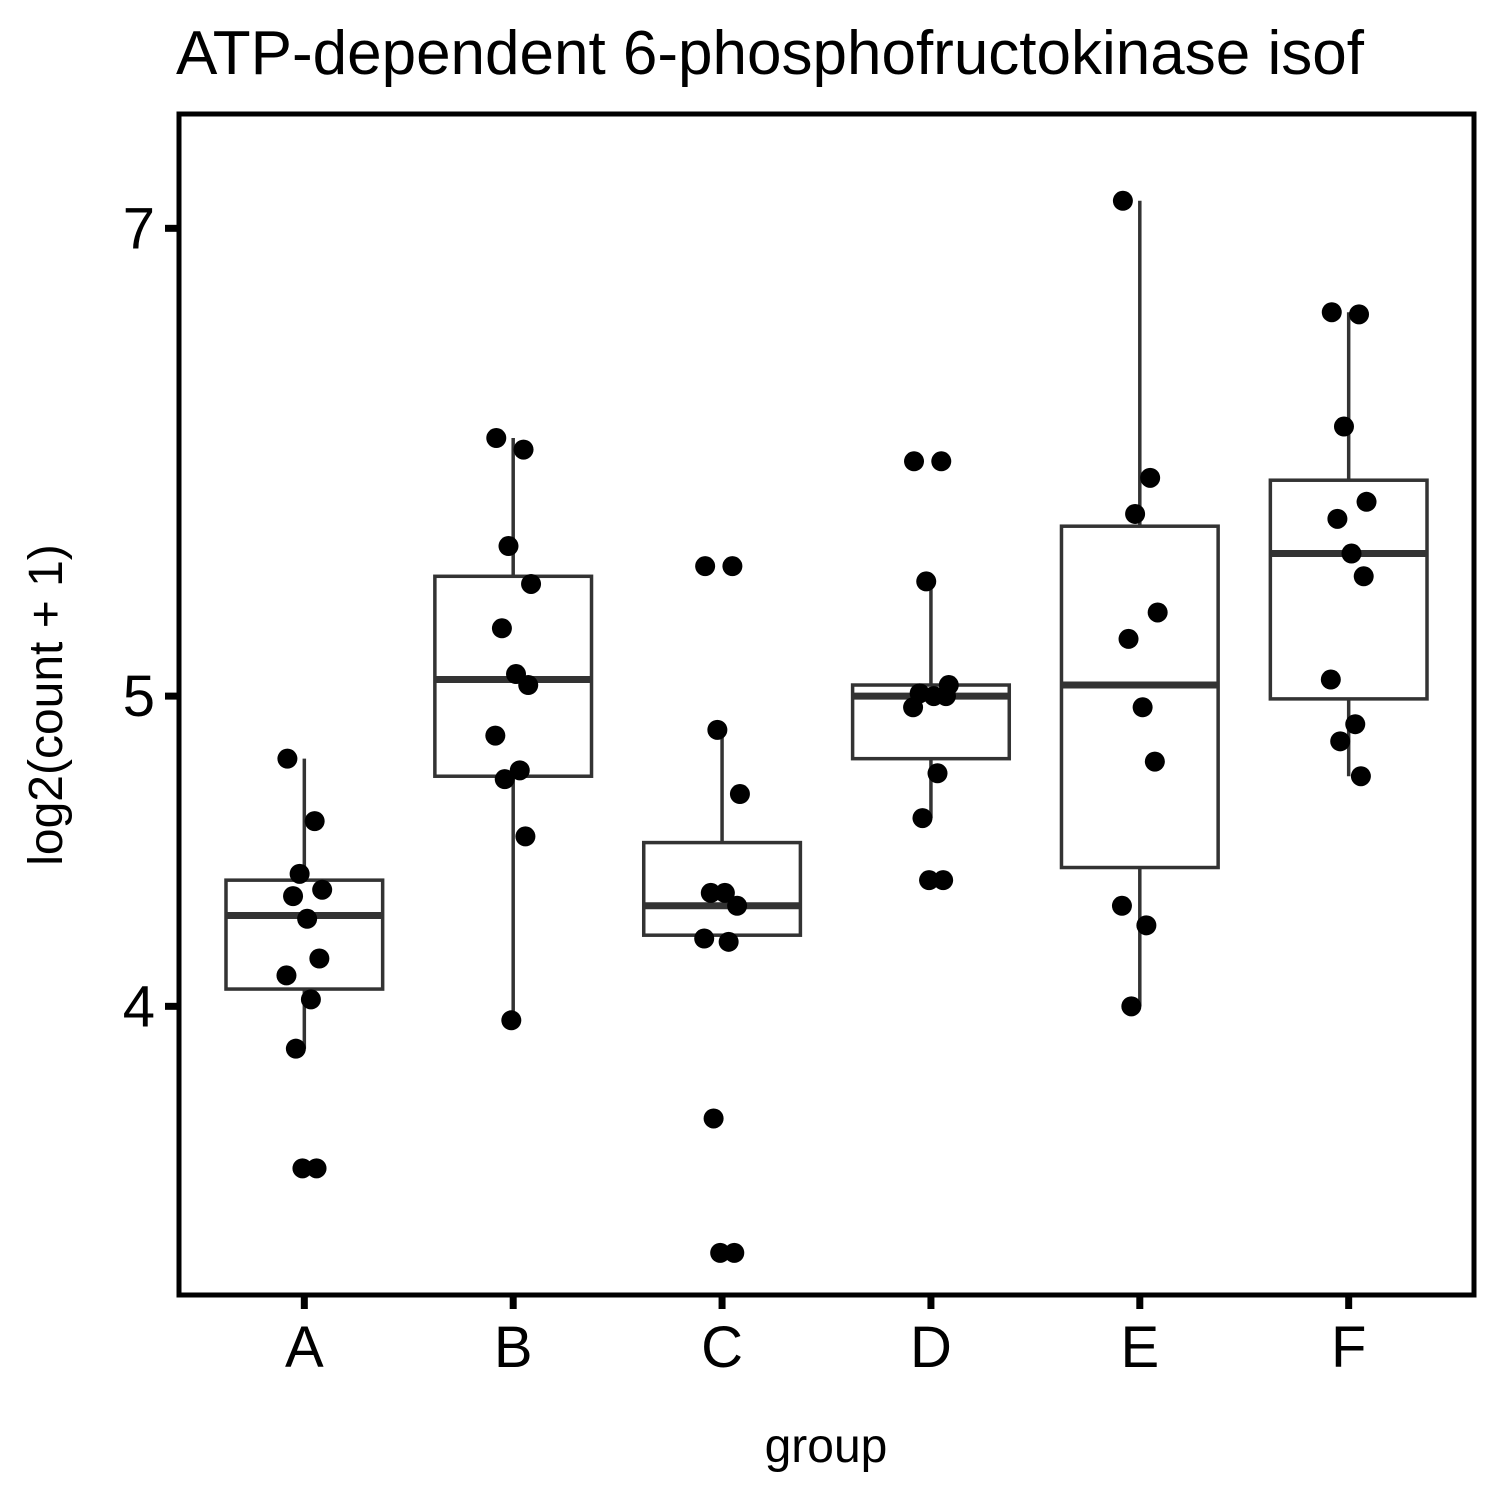 The image size is (1500, 1500). What do you see at coordinates (722, 1347) in the screenshot?
I see `x-tick-label: C` at bounding box center [722, 1347].